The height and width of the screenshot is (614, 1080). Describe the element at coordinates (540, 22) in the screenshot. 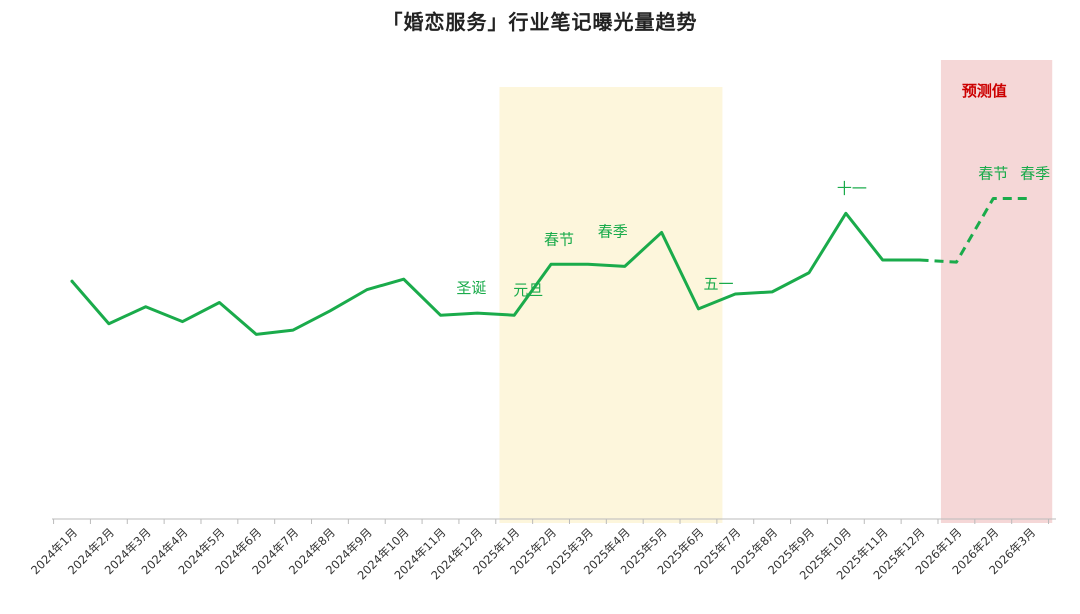

I see `chart-title: 「婚恋服务」行业笔记曝光量趋势` at that location.